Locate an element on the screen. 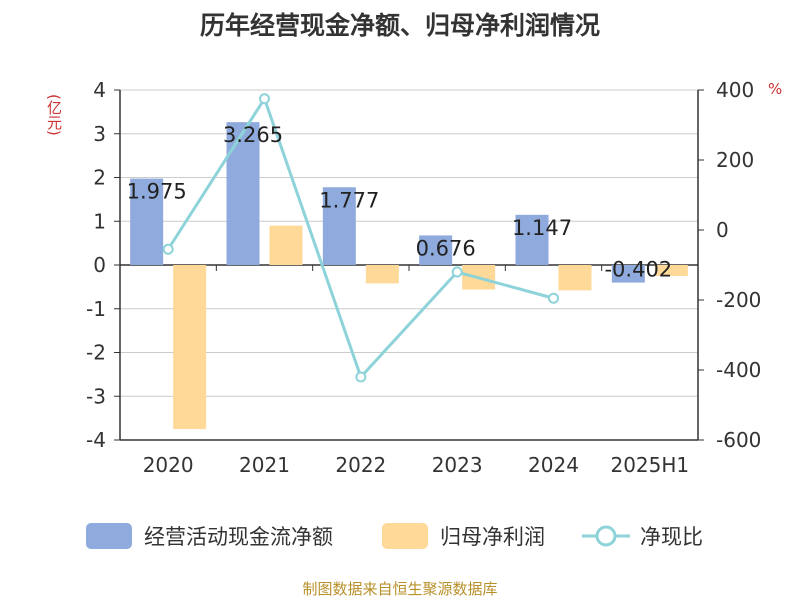 The image size is (800, 600). right-tick-label: -400 is located at coordinates (738, 370).